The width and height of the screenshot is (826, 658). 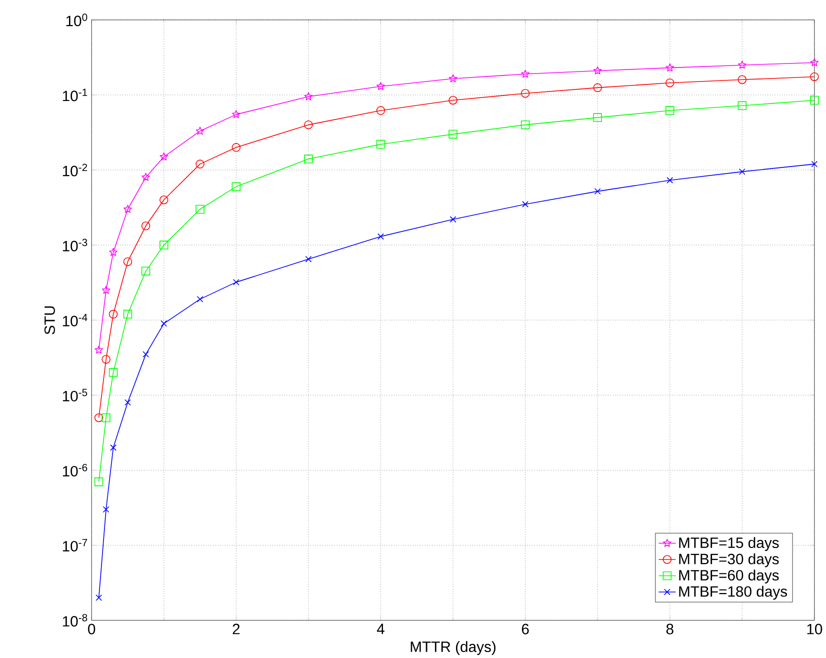 What do you see at coordinates (236, 629) in the screenshot?
I see `x-tick-label: 2` at bounding box center [236, 629].